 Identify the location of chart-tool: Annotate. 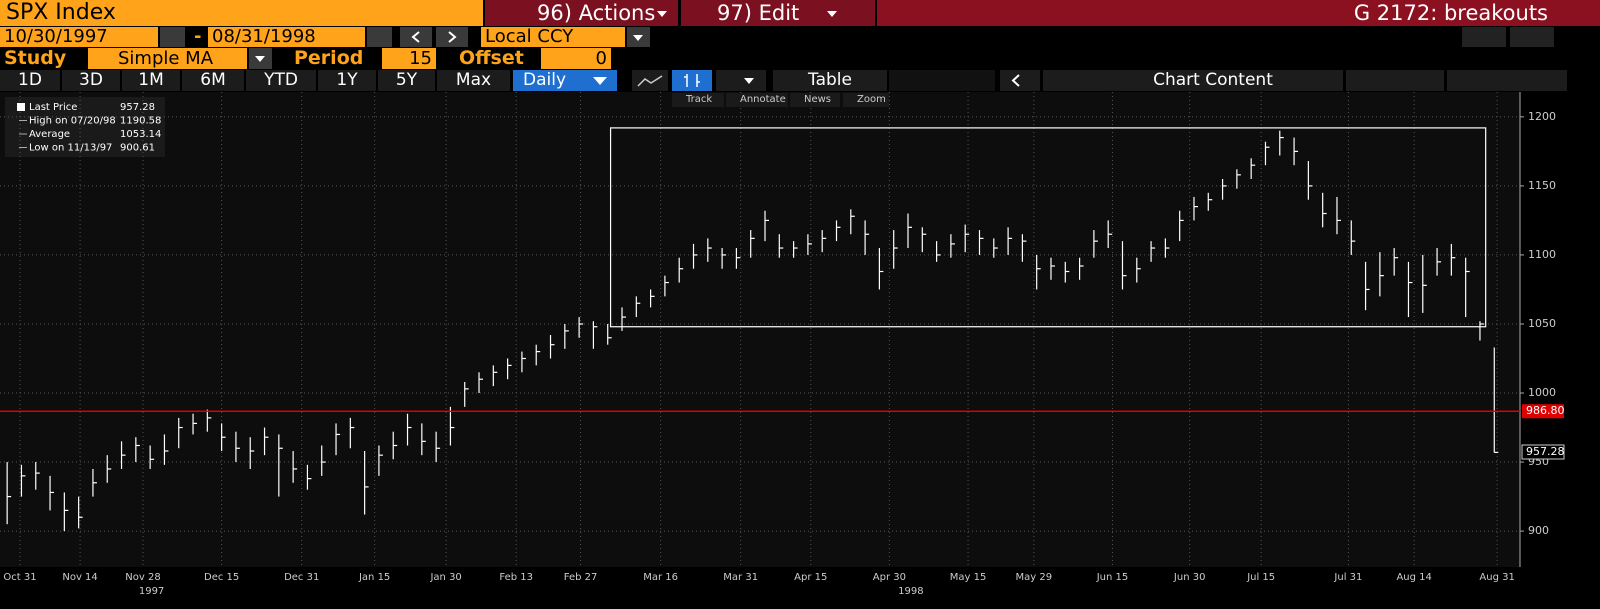
(757, 100).